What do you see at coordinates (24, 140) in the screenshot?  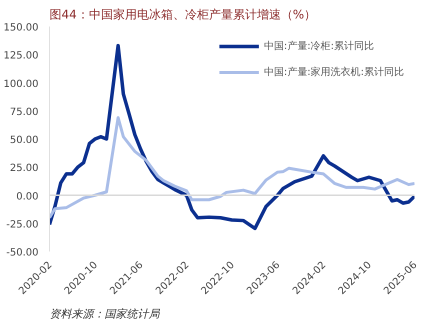 I see `y-tick-label: 50.00` at bounding box center [24, 140].